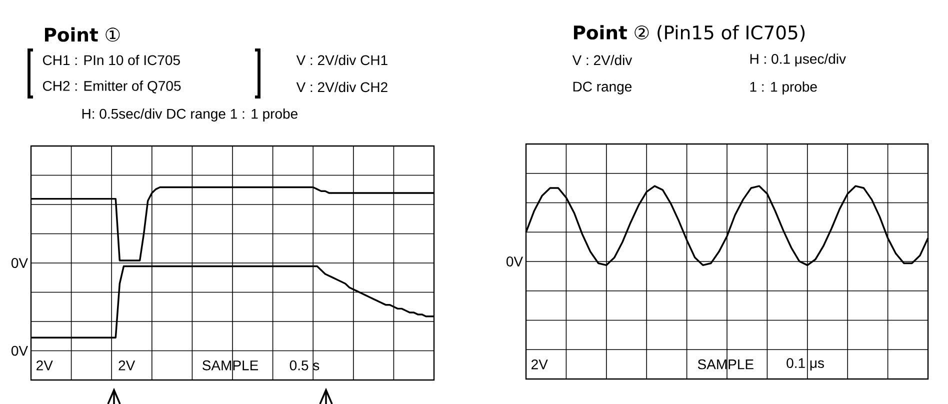 This screenshot has width=948, height=404. Describe the element at coordinates (805, 364) in the screenshot. I see `annotation: 0.1 μs` at that location.